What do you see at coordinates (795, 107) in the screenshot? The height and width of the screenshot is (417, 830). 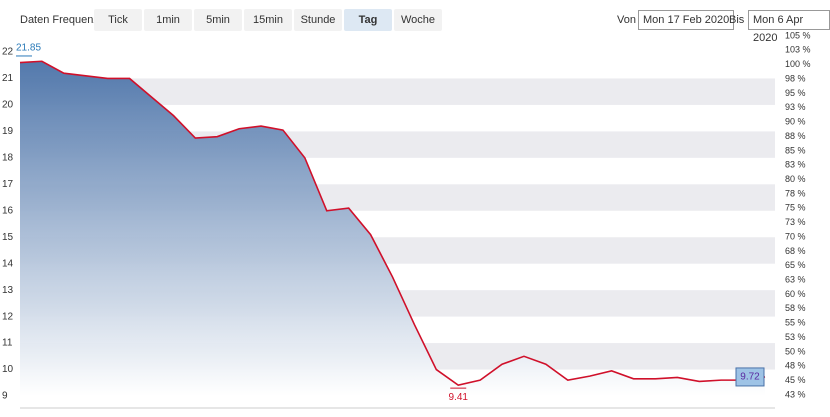 I see `y2-tick-label: 93 %` at bounding box center [795, 107].